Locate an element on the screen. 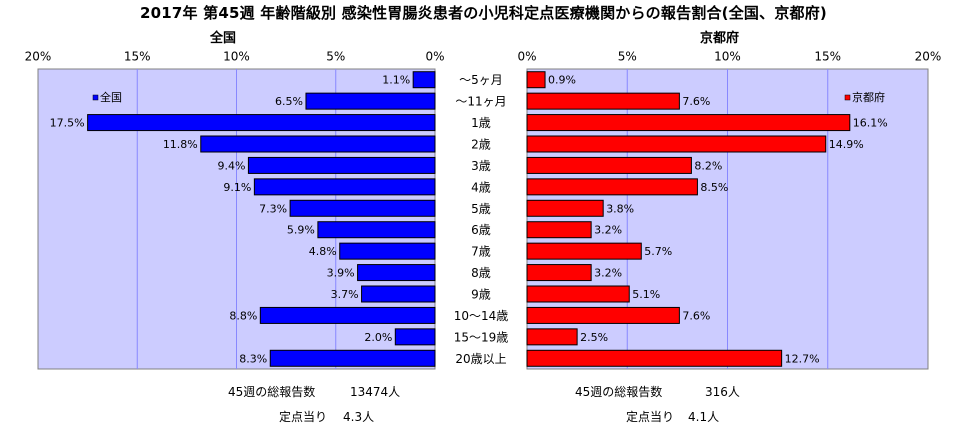 The width and height of the screenshot is (967, 428). kyoto-data-label: 12.7% is located at coordinates (802, 358).